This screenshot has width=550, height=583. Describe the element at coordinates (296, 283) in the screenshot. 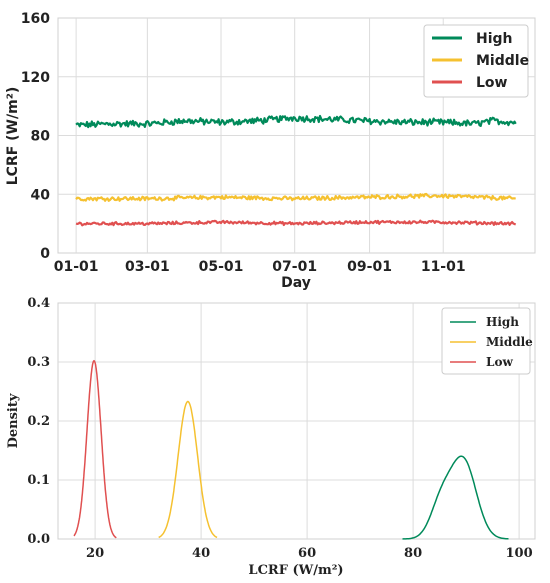

I see `top-x-axis-label: Day` at that location.